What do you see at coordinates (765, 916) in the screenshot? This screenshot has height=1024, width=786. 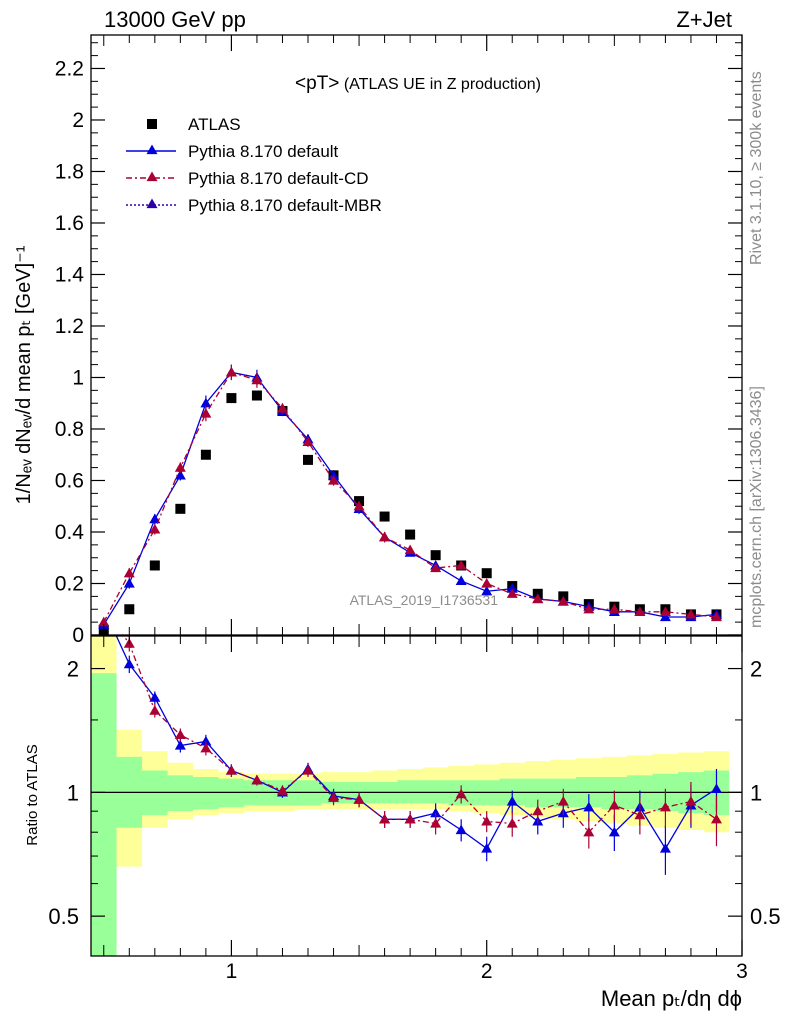 I see `ratio-tick-label-right: 0.5` at bounding box center [765, 916].